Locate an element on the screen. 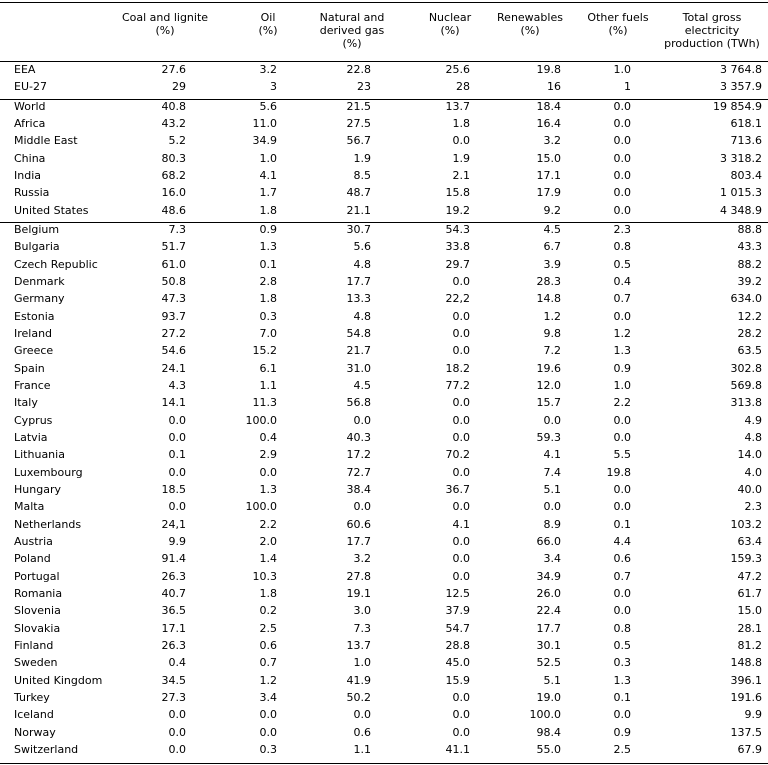 The image size is (768, 765). cell-value: 36.5 is located at coordinates (174, 611).